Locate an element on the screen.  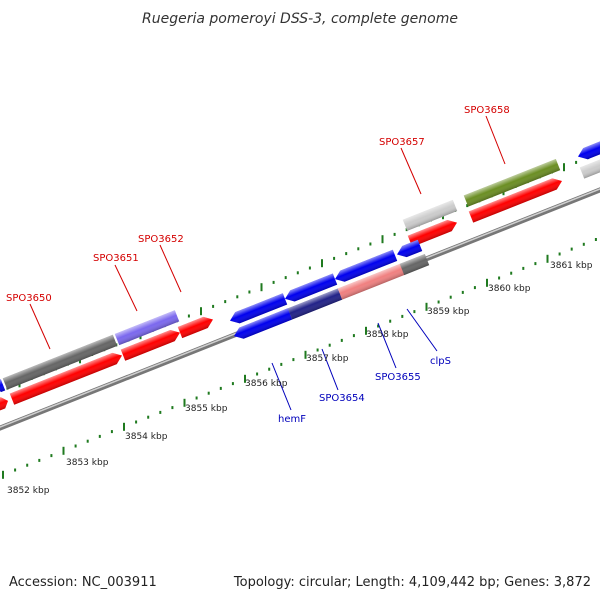
gene-spo3650-shade is located at coordinates (60, 362).